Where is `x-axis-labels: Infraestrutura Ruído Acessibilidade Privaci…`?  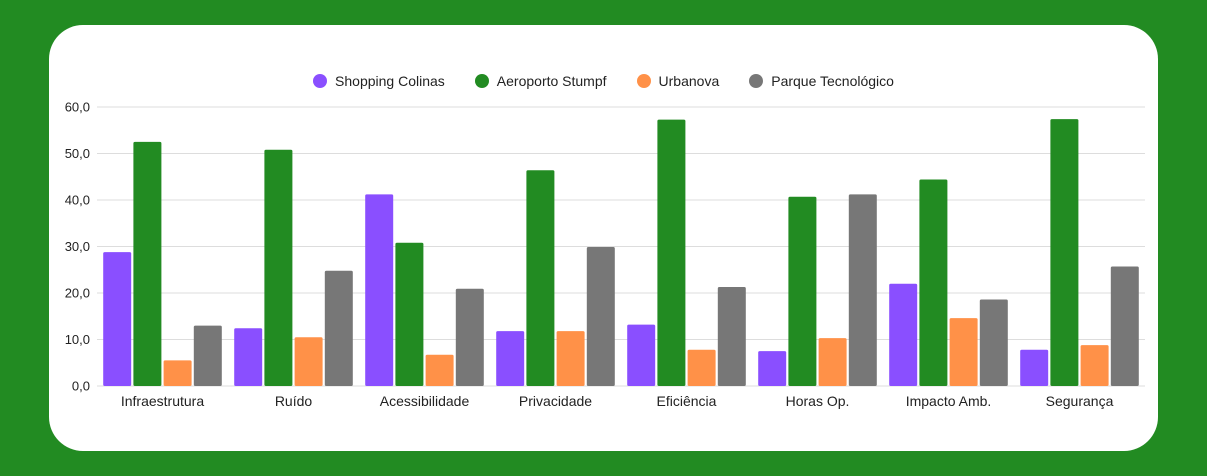
x-axis-labels: Infraestrutura Ruído Acessibilidade Privaci… is located at coordinates (617, 401).